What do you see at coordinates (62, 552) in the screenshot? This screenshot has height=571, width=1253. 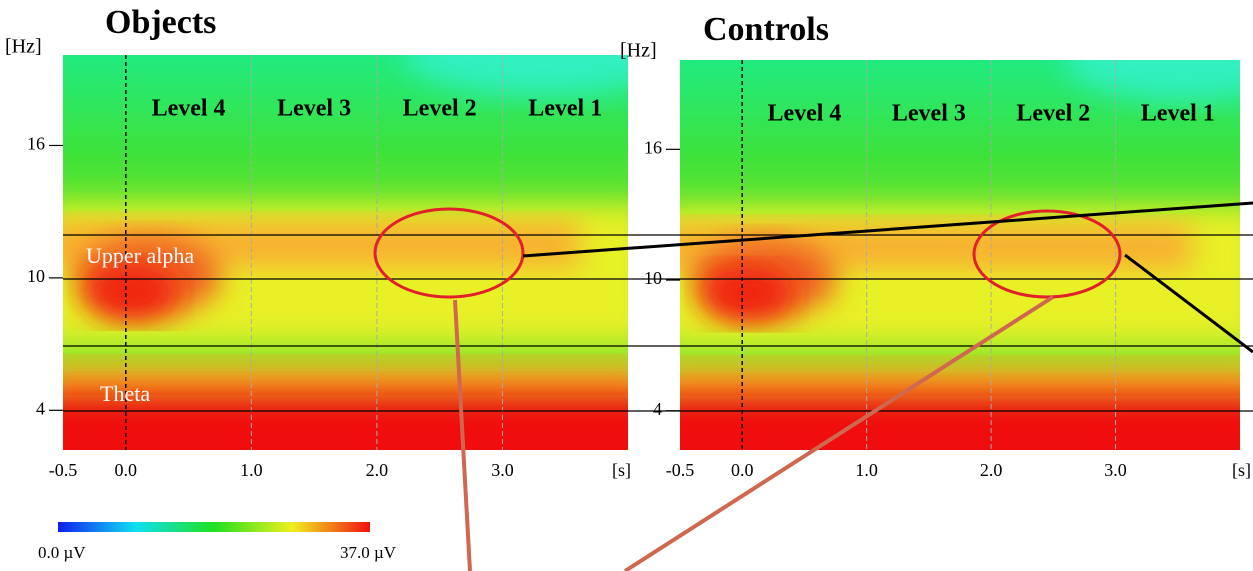 I see `colorbar-min-label: 0.0 µV` at bounding box center [62, 552].